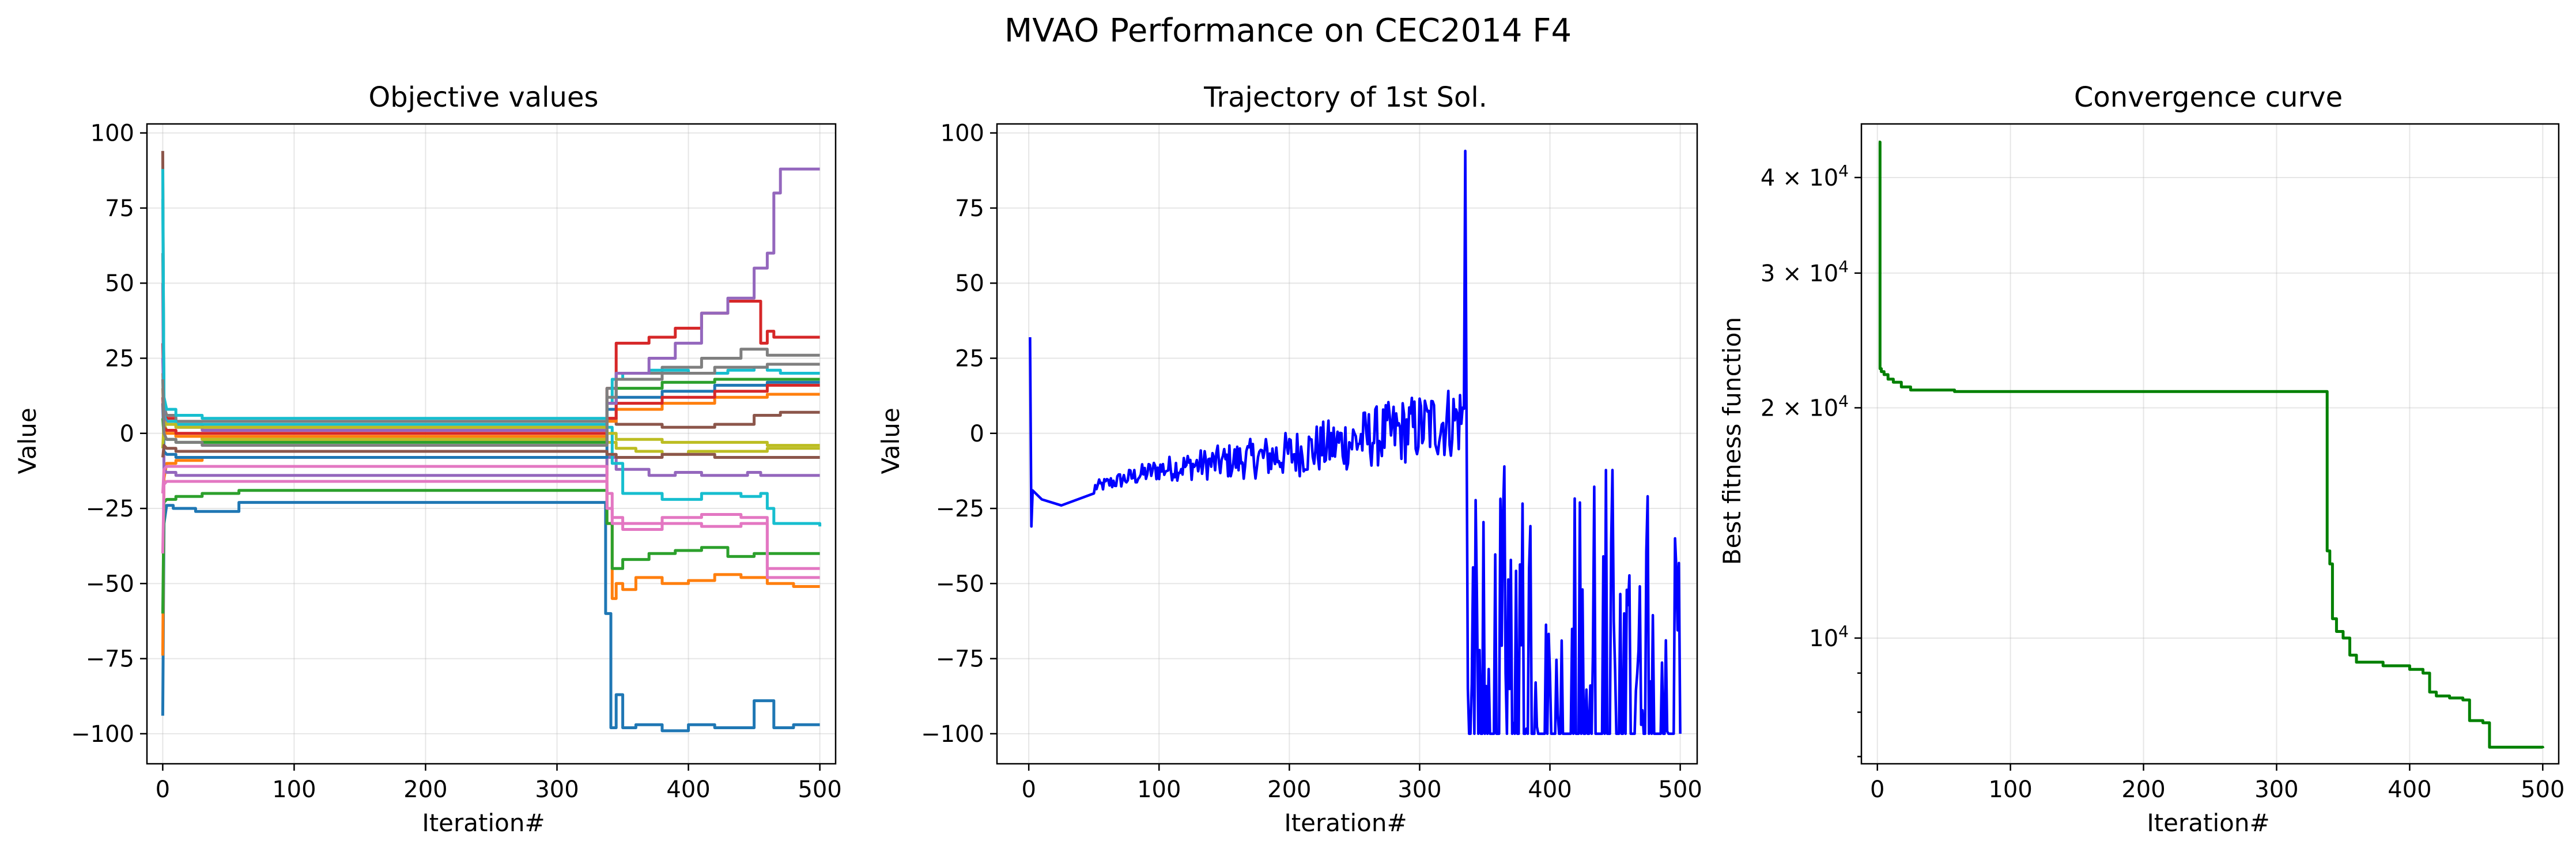  Describe the element at coordinates (484, 823) in the screenshot. I see `objective-values-xlabel: Iteration#` at that location.